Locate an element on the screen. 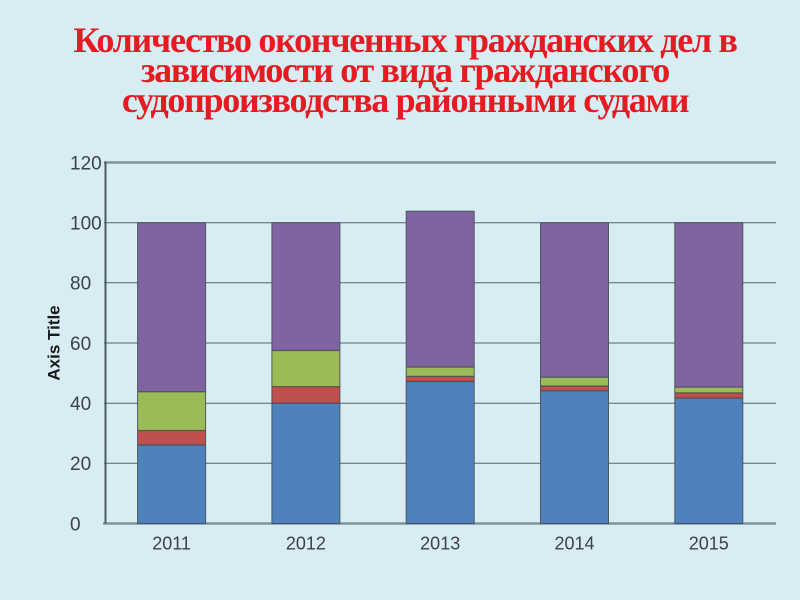  svg-text: 40 is located at coordinates (80, 404).